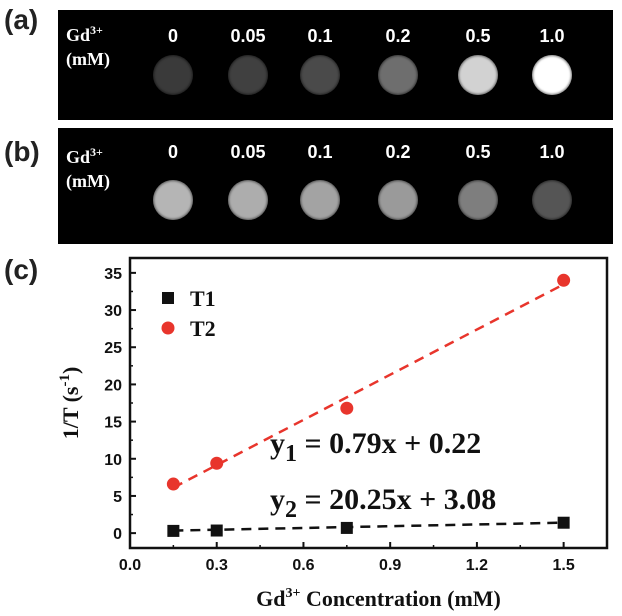 The height and width of the screenshot is (616, 622). Describe the element at coordinates (168, 298) in the screenshot. I see `legend-marker-t1` at that location.